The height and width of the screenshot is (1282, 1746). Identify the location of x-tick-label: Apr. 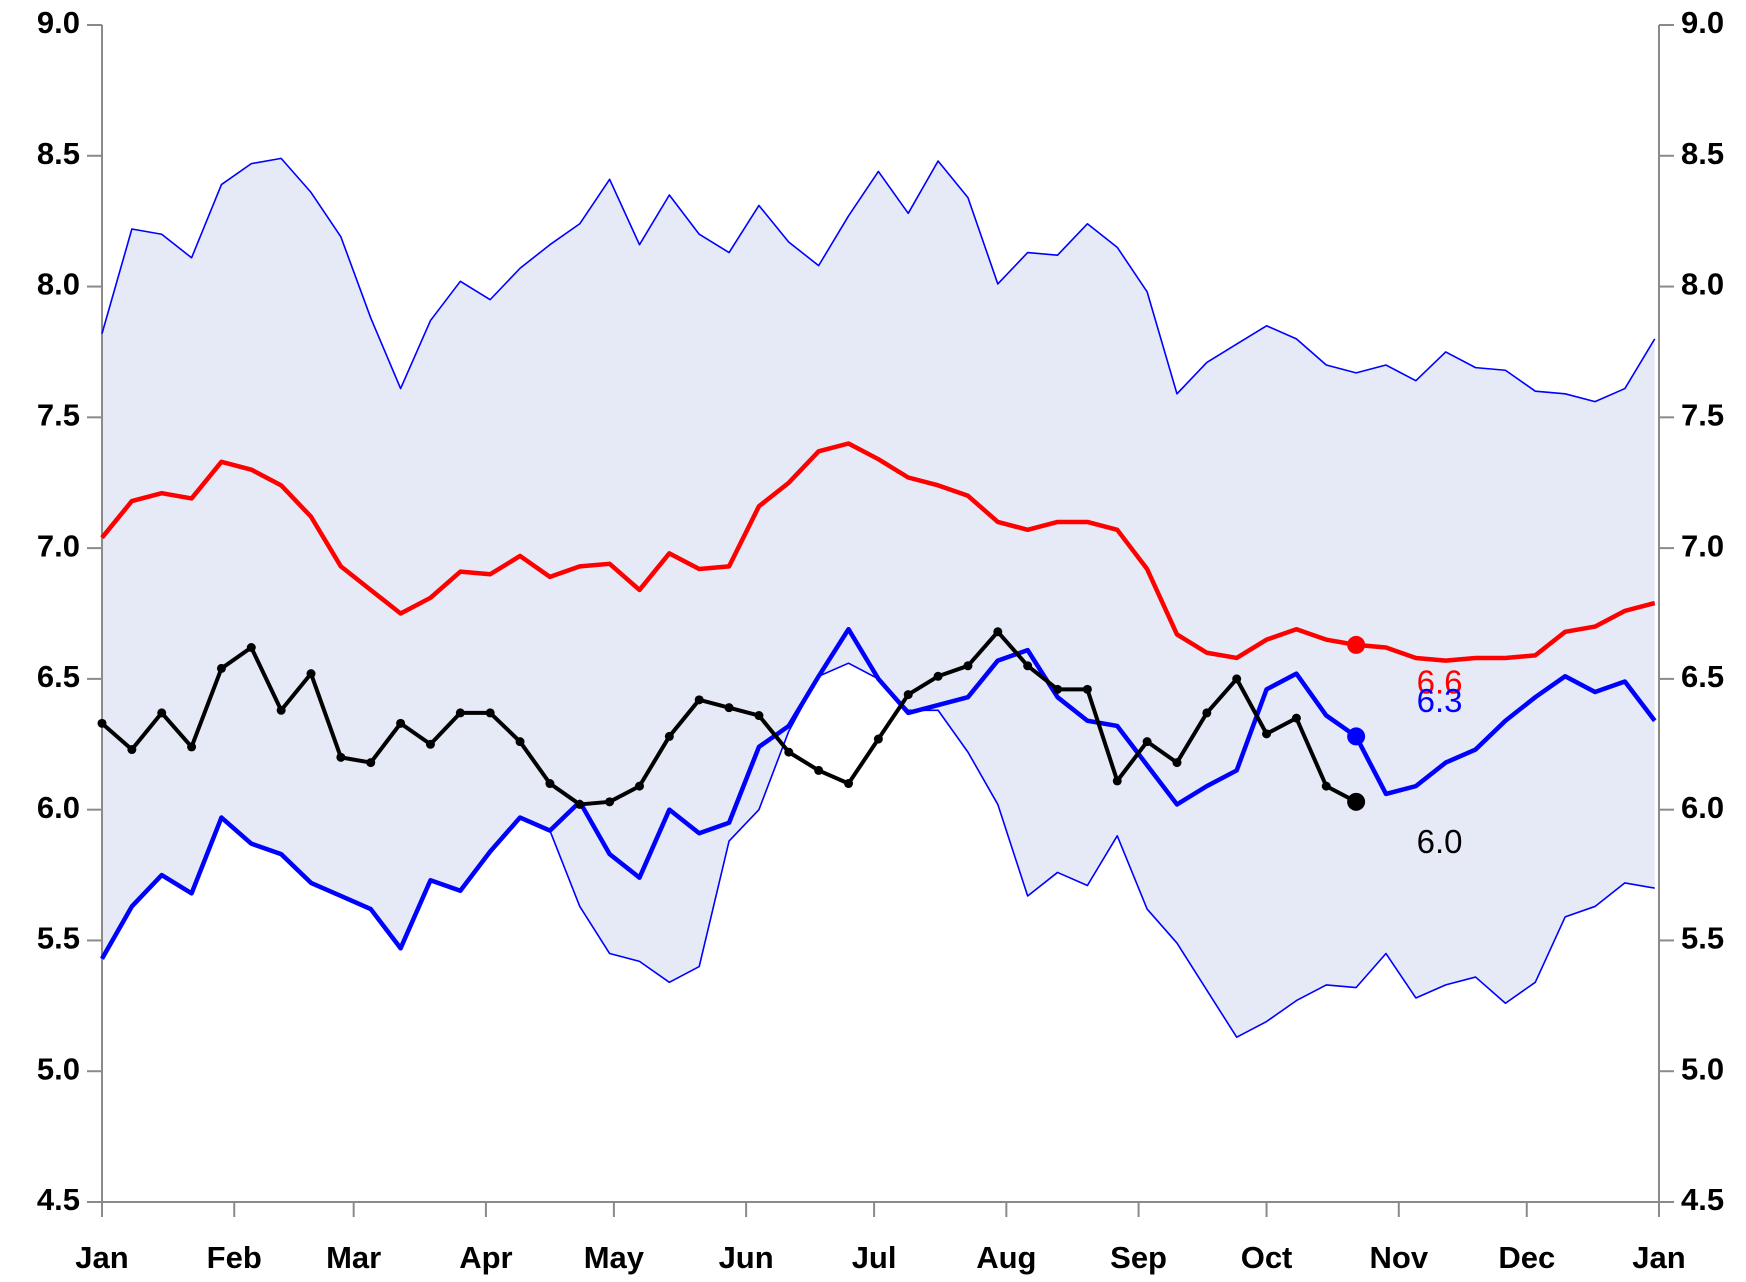
(485, 1257).